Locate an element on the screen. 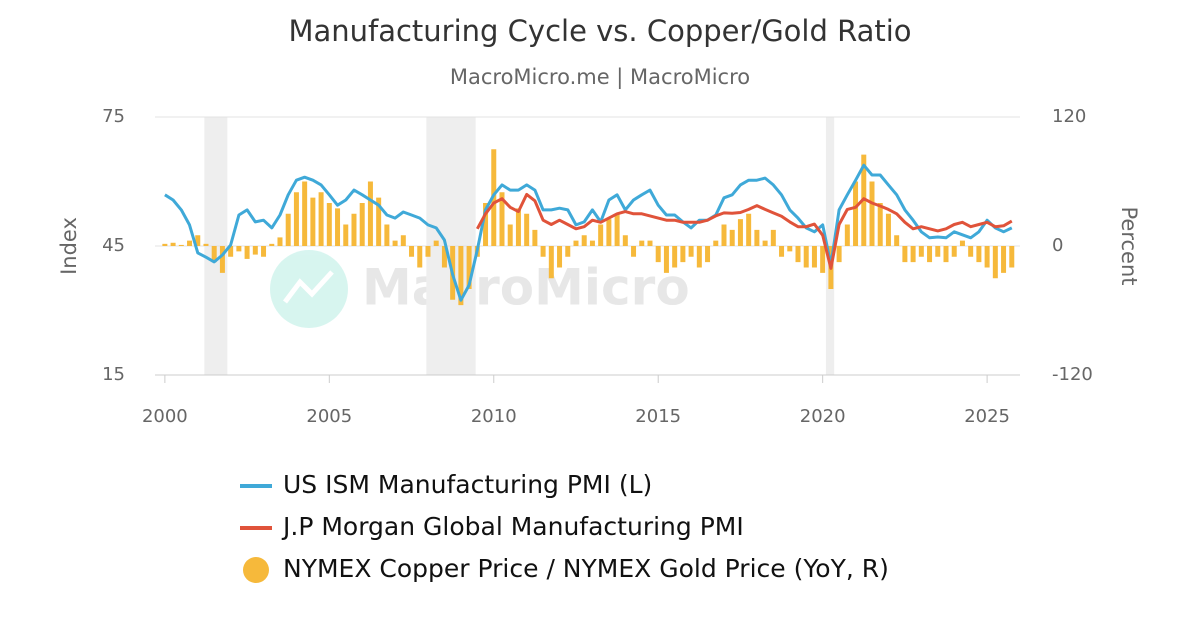  watermark: MacroMicro is located at coordinates (526, 288).